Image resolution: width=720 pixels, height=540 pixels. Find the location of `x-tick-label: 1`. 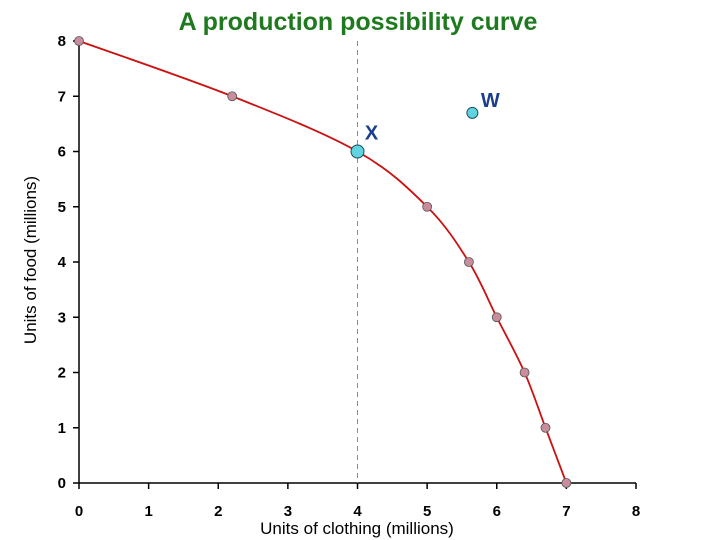

x-tick-label: 1 is located at coordinates (148, 511).